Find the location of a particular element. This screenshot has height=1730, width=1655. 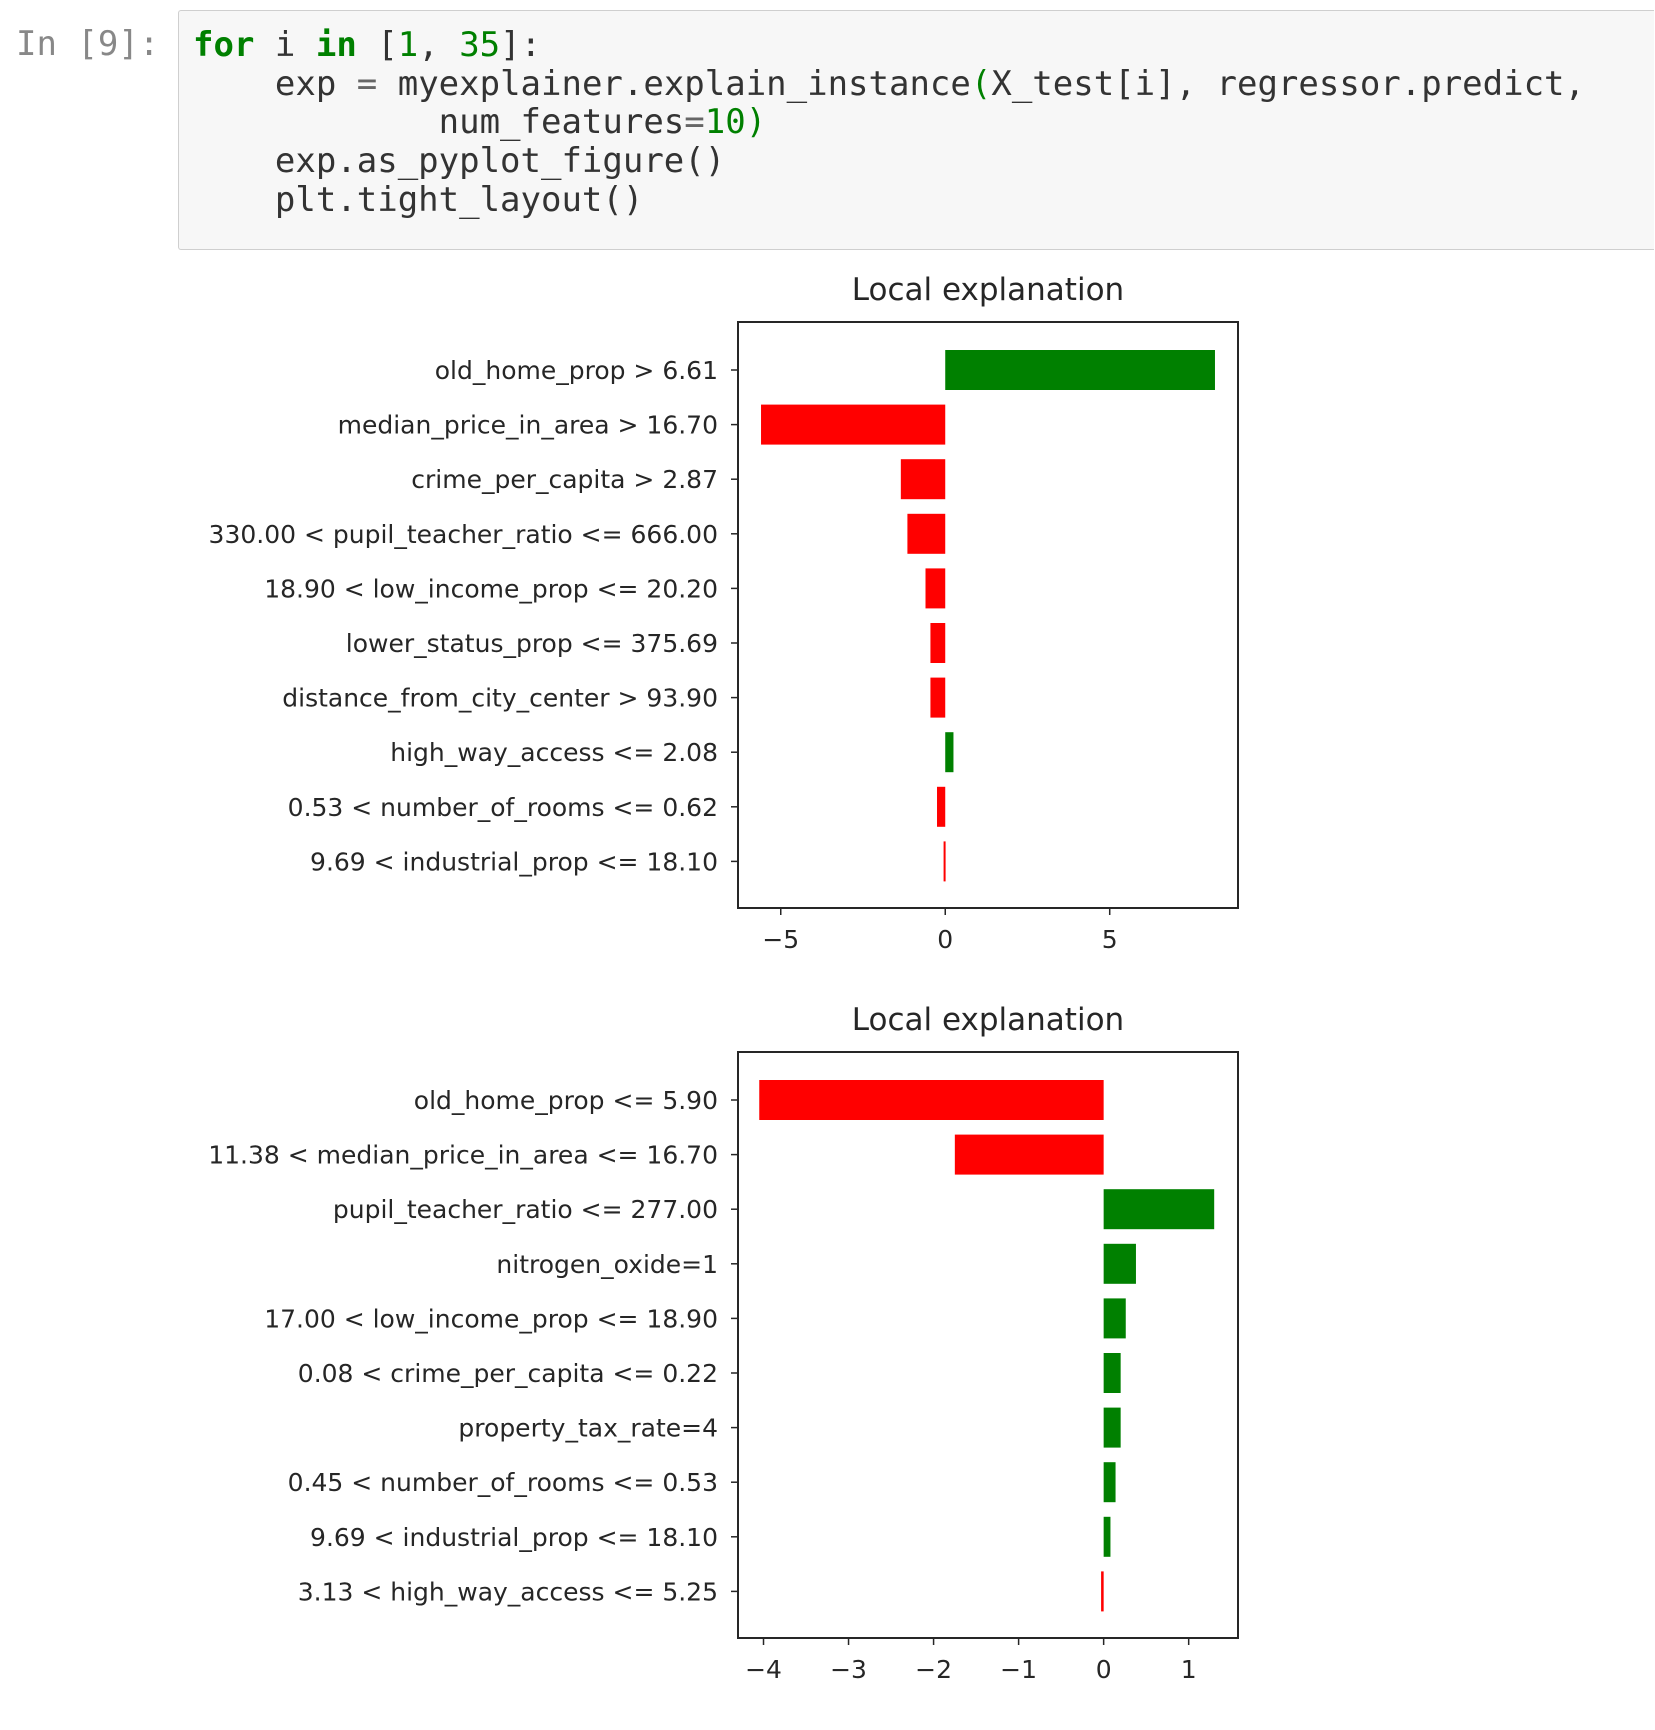

code-line-5: plt.tight_layout() is located at coordinates (418, 200).